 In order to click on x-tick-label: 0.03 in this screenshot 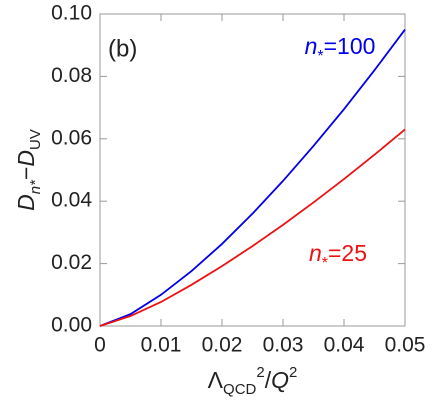, I will do `click(283, 345)`.